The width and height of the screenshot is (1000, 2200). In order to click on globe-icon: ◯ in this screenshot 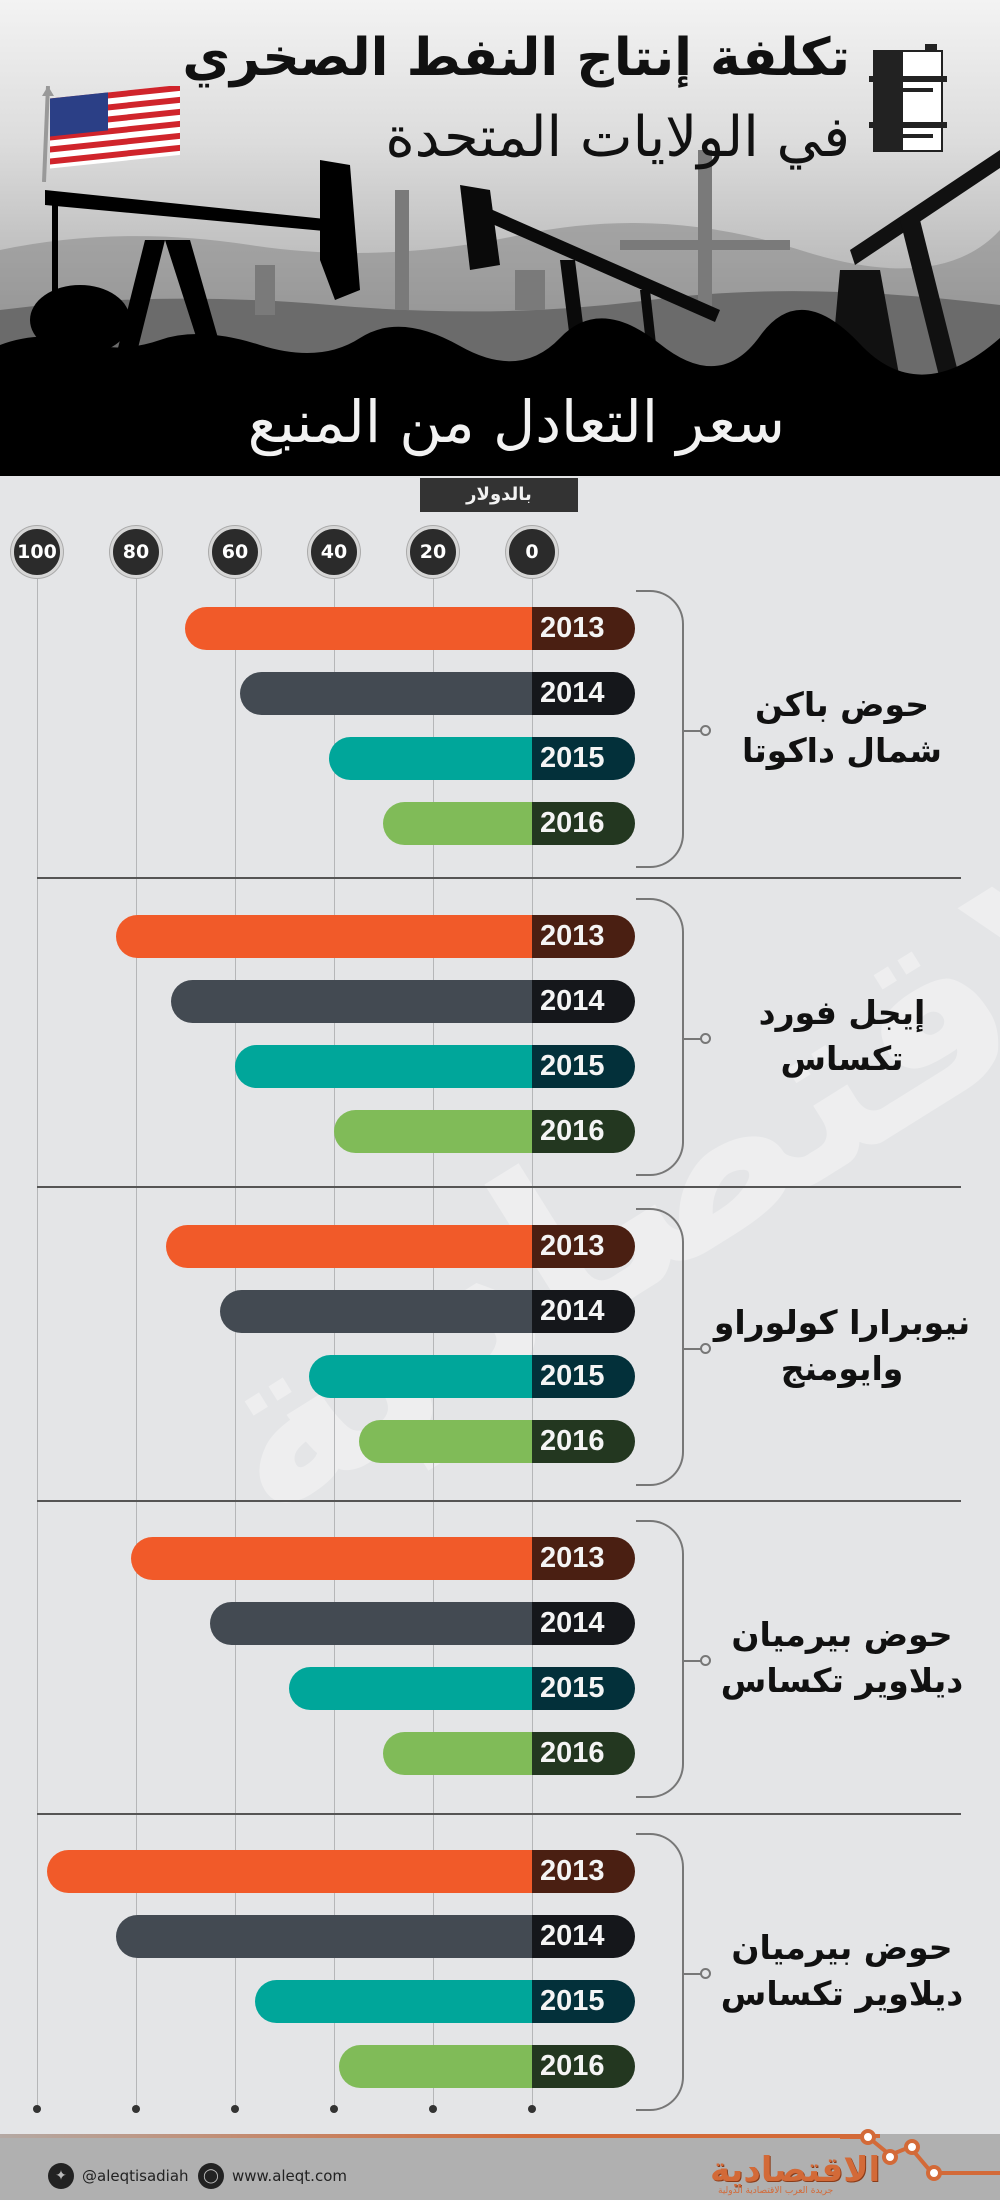, I will do `click(211, 2176)`.